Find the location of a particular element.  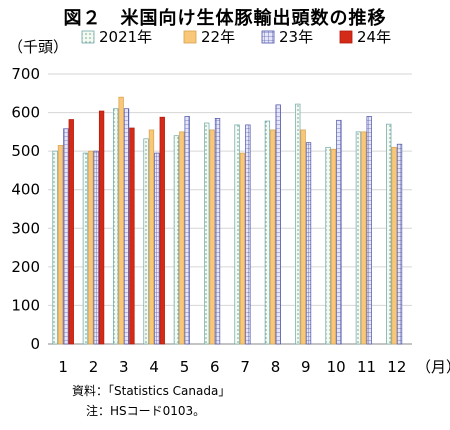

x-tick-label: 4 is located at coordinates (154, 367).